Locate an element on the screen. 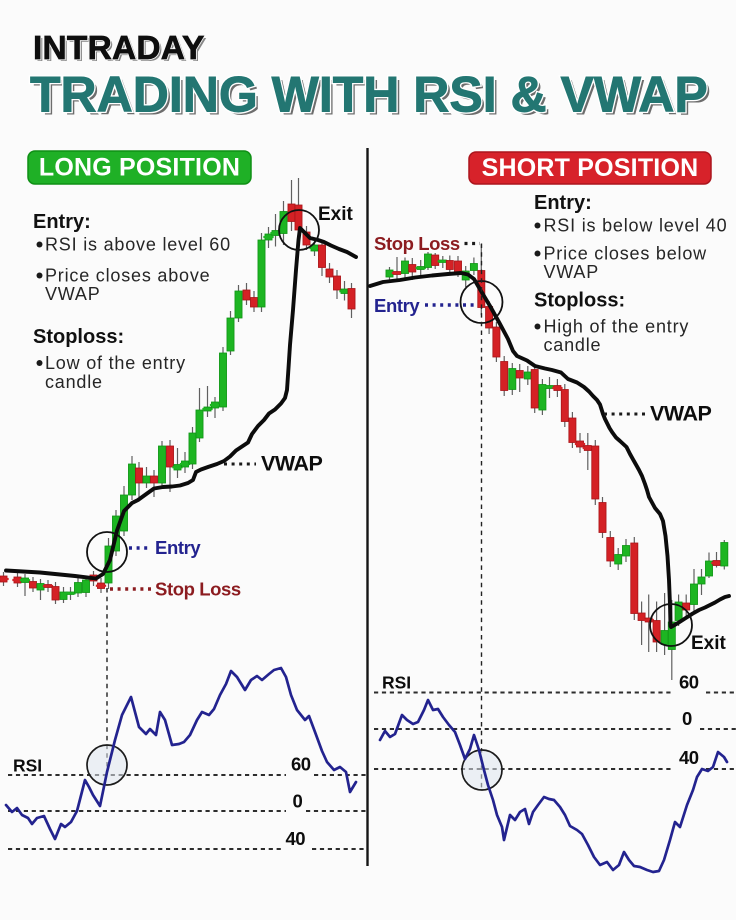 The width and height of the screenshot is (736, 920). svg-text: Price closes below is located at coordinates (626, 254).